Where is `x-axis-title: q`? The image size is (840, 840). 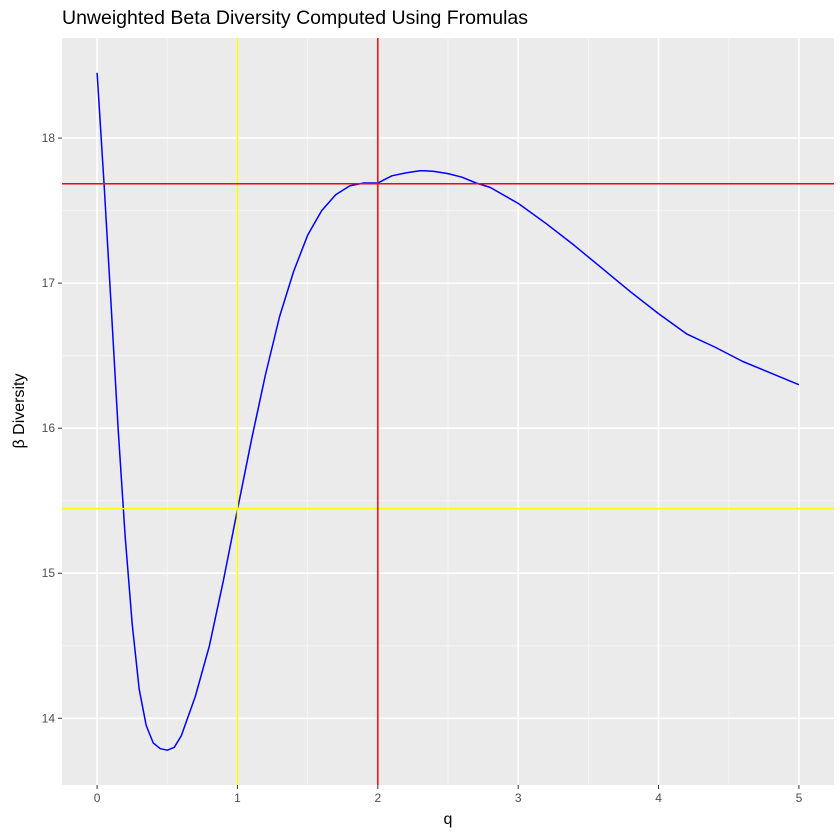
x-axis-title: q is located at coordinates (448, 819).